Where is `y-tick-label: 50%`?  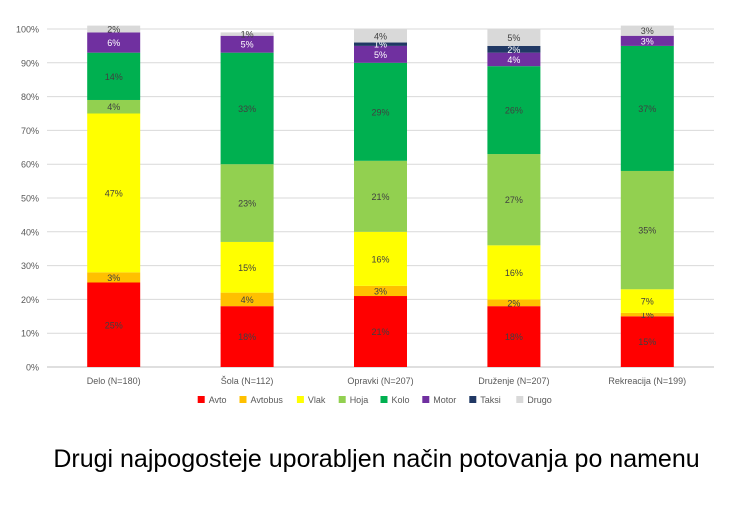
y-tick-label: 50% is located at coordinates (30, 199).